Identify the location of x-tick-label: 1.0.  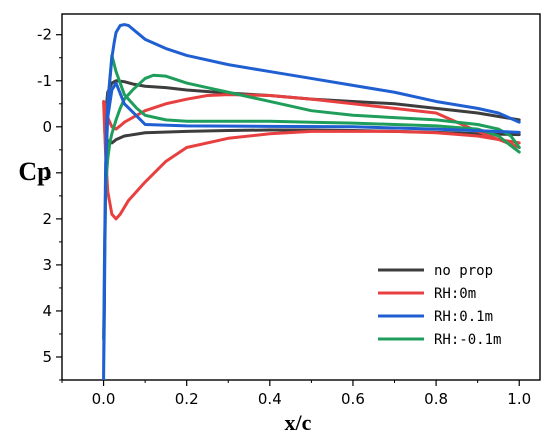
(519, 399).